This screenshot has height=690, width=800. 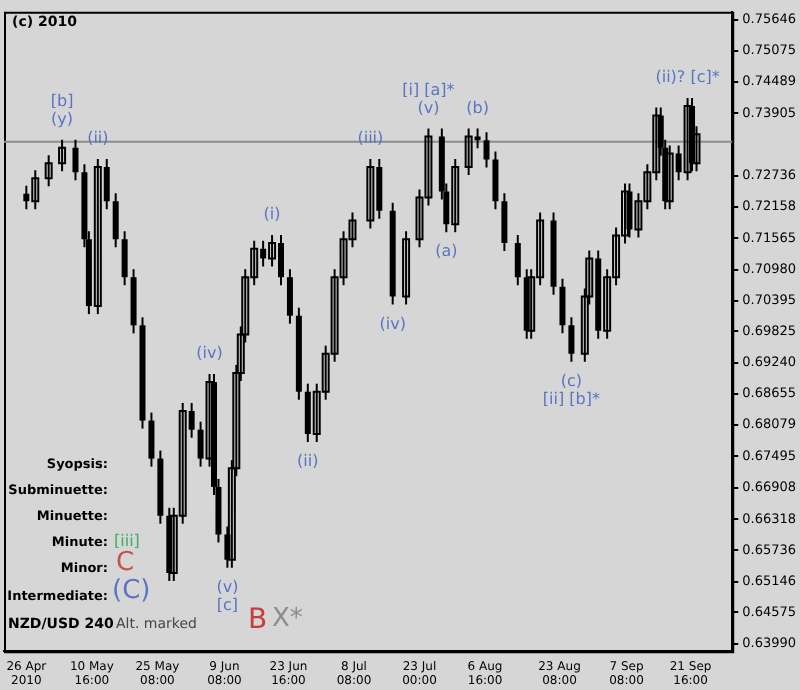 I want to click on annotation: C, so click(x=125, y=563).